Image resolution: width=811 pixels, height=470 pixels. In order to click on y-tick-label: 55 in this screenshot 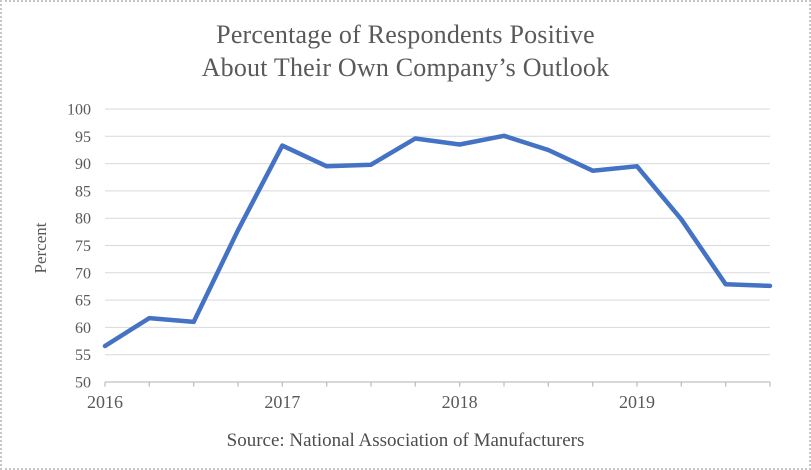, I will do `click(83, 355)`.